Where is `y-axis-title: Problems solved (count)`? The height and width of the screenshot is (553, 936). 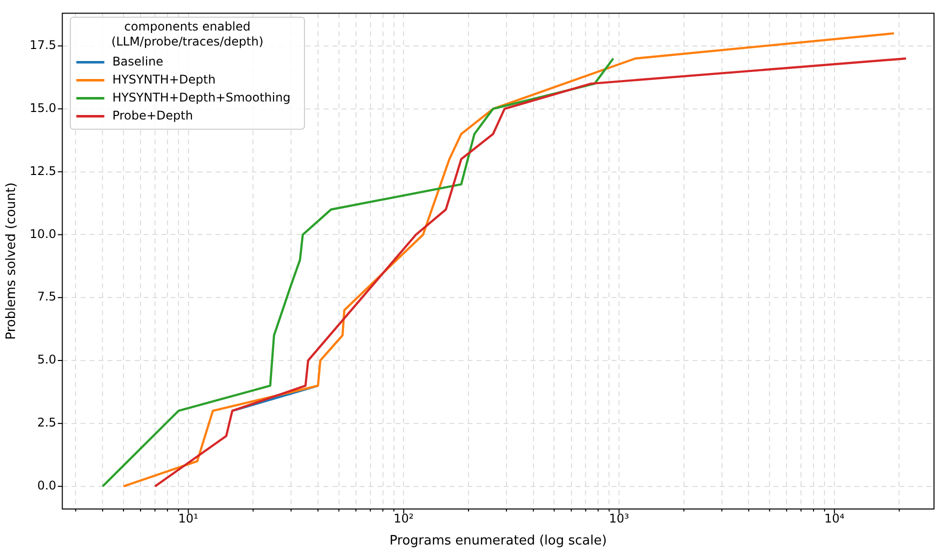 y-axis-title: Problems solved (count) is located at coordinates (12, 261).